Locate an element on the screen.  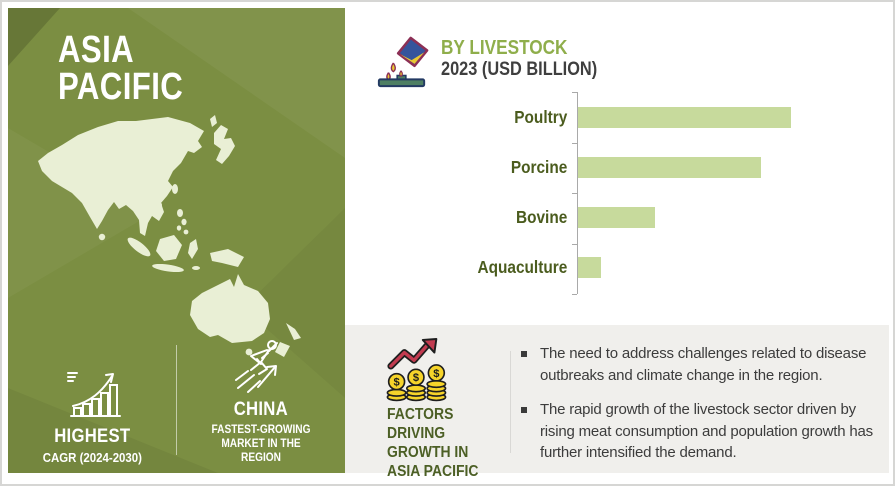
feed-pour-icon is located at coordinates (403, 62).